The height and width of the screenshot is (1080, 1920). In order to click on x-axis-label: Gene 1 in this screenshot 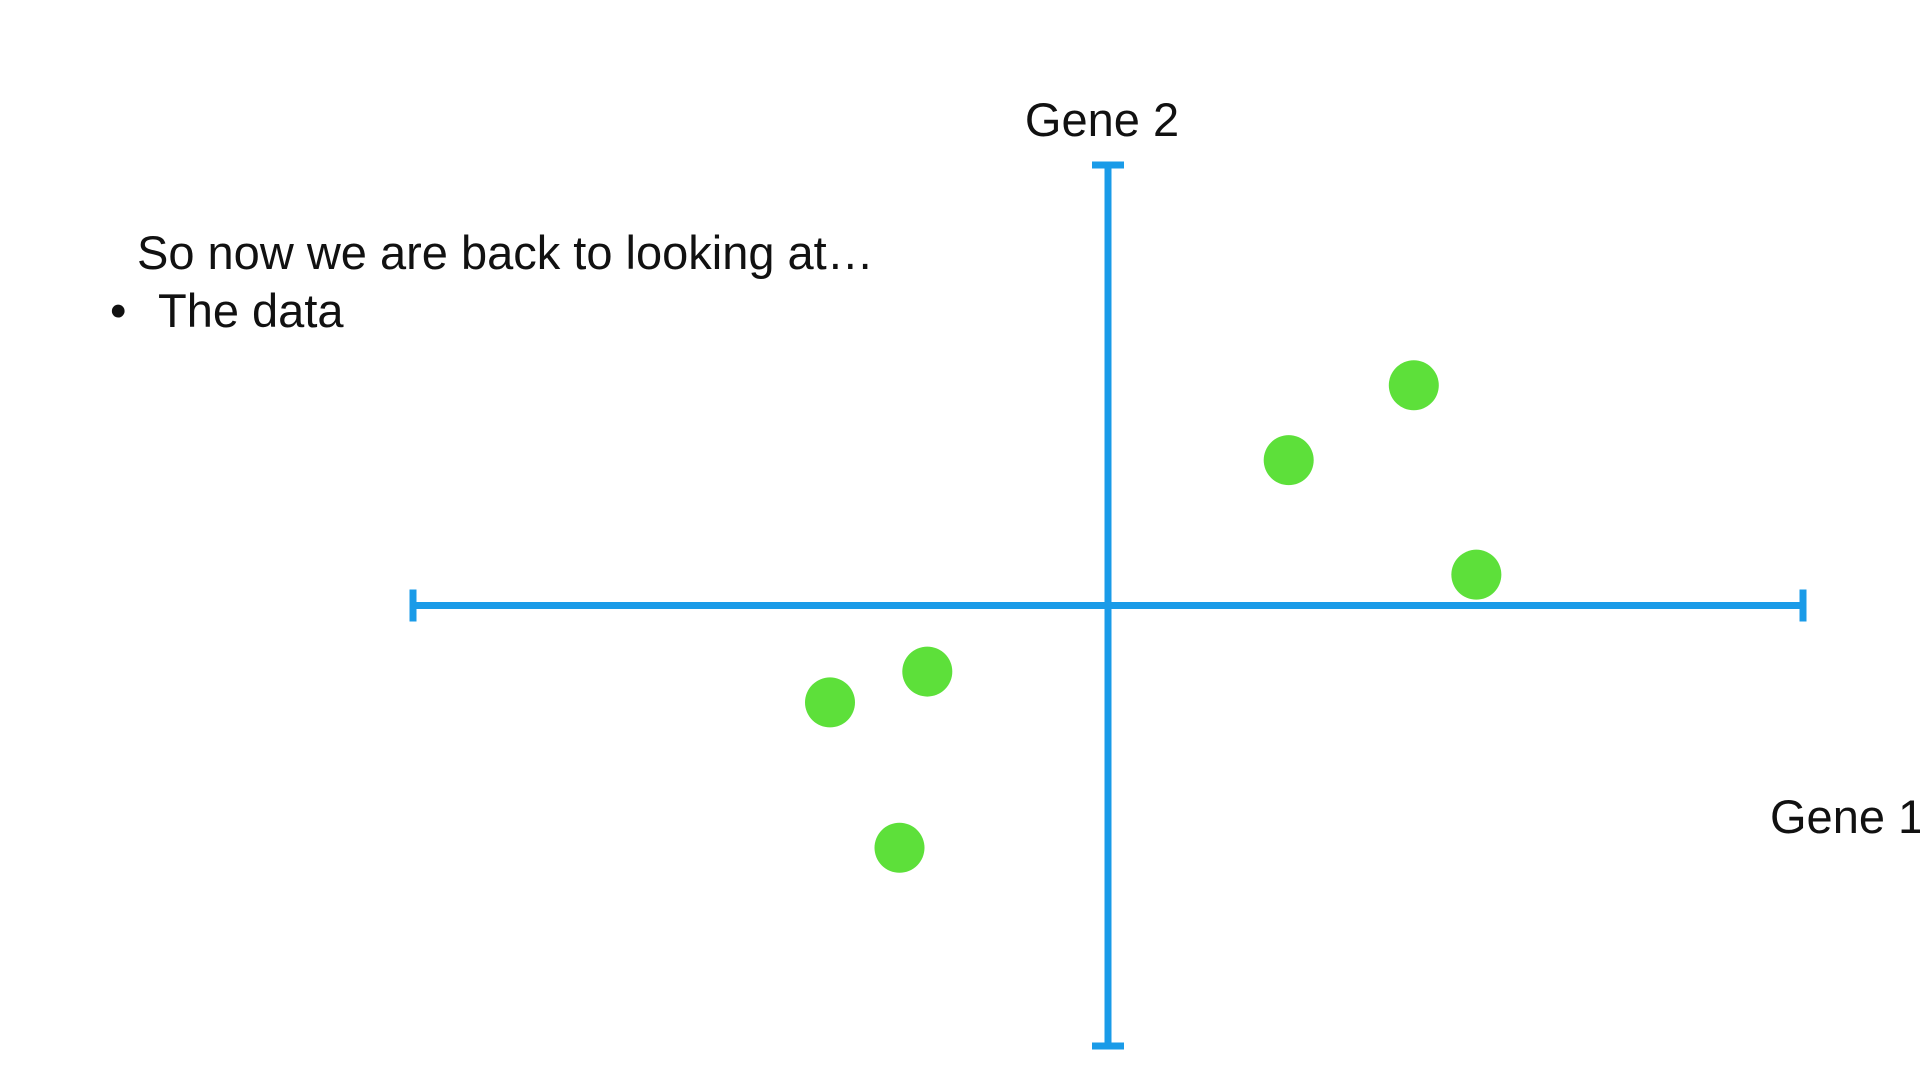, I will do `click(1845, 816)`.